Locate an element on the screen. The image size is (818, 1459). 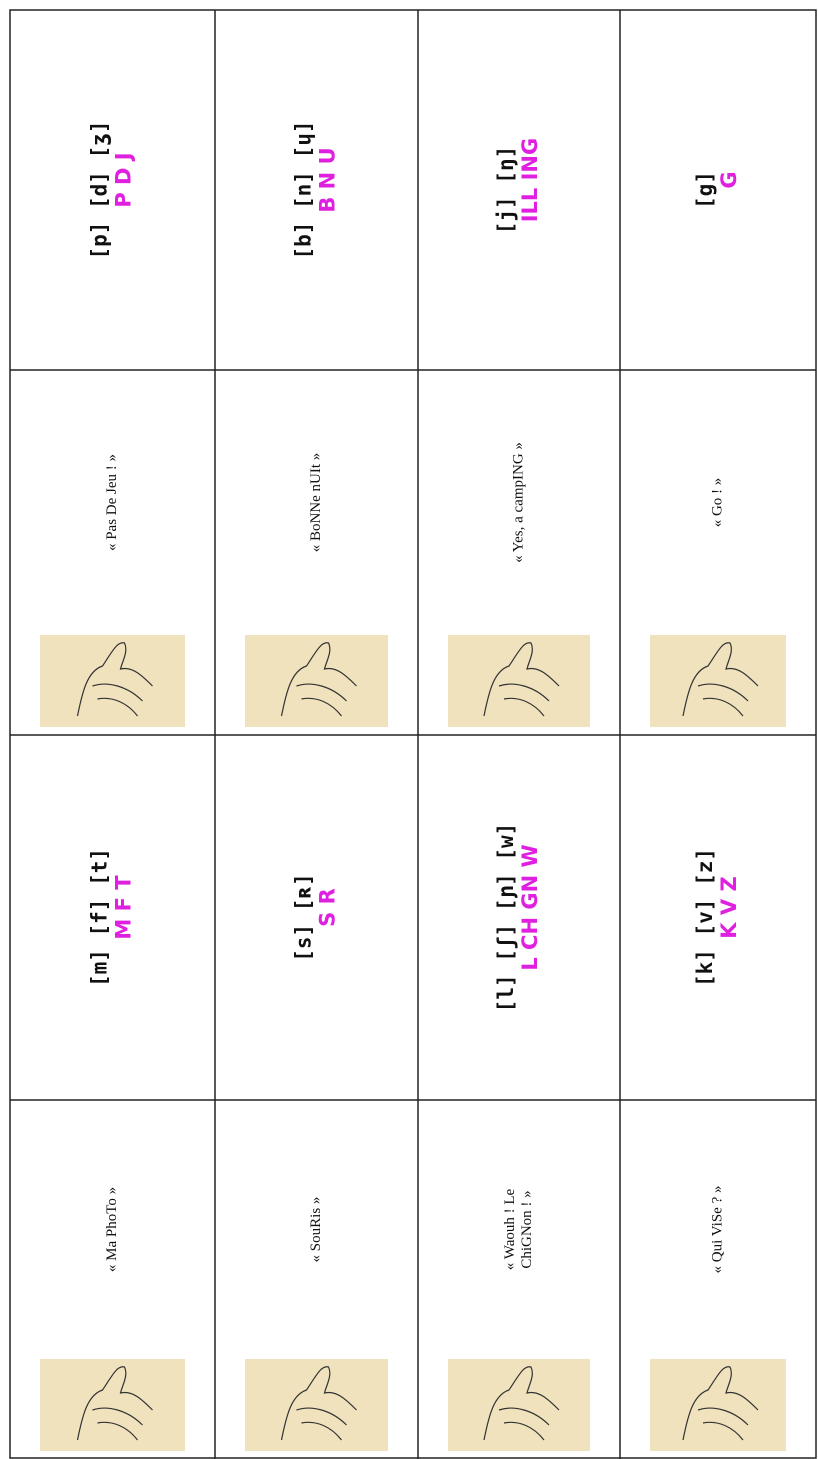
letters: P D J is located at coordinates (124, 179).